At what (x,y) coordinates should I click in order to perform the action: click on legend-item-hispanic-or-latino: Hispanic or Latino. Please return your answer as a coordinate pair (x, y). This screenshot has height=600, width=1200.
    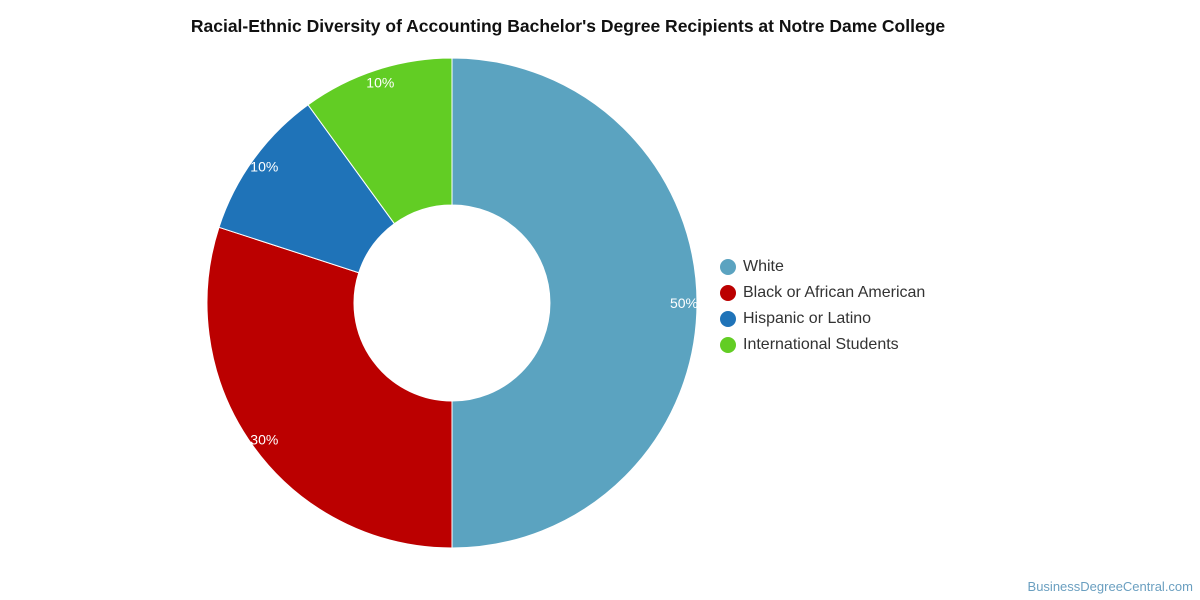
    Looking at the image, I should click on (822, 319).